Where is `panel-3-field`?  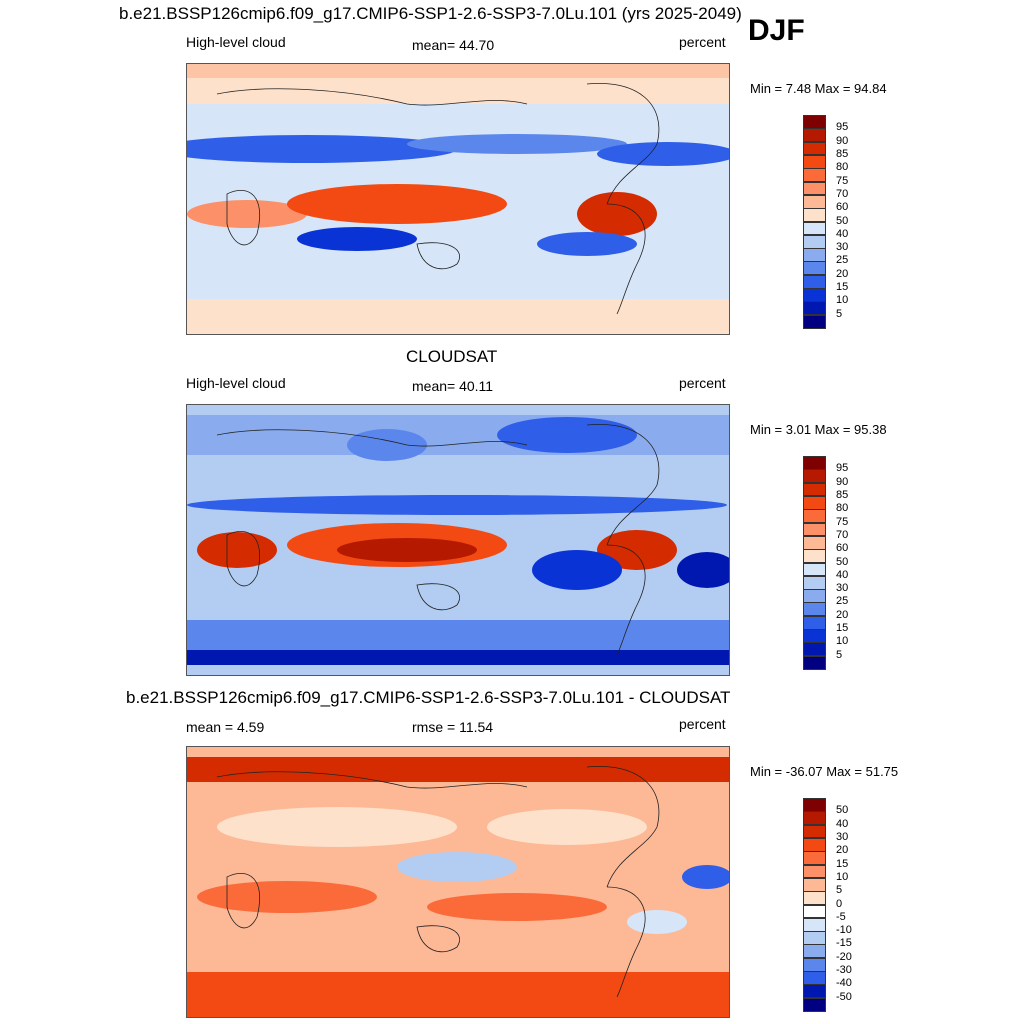
panel-3-field is located at coordinates (458, 882).